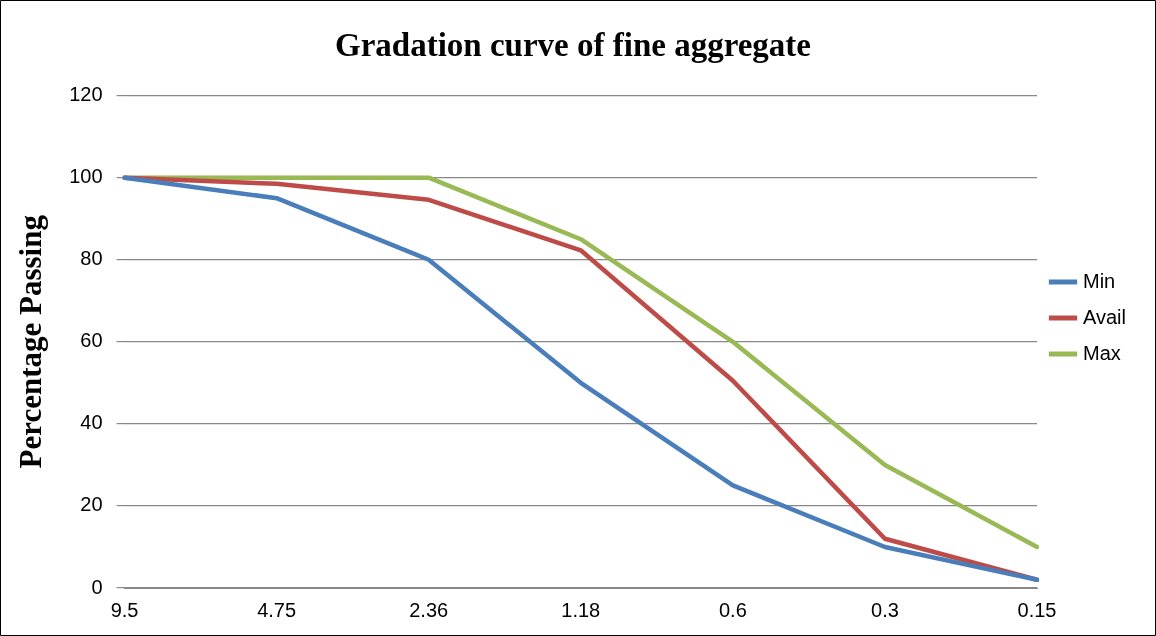 The image size is (1156, 636). I want to click on x-tick-label: 9.5, so click(124, 609).